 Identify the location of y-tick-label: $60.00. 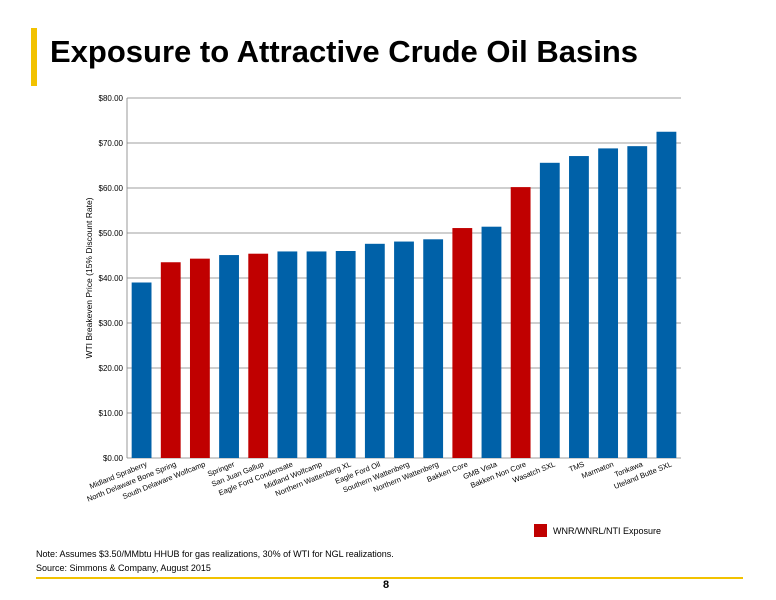
(111, 188).